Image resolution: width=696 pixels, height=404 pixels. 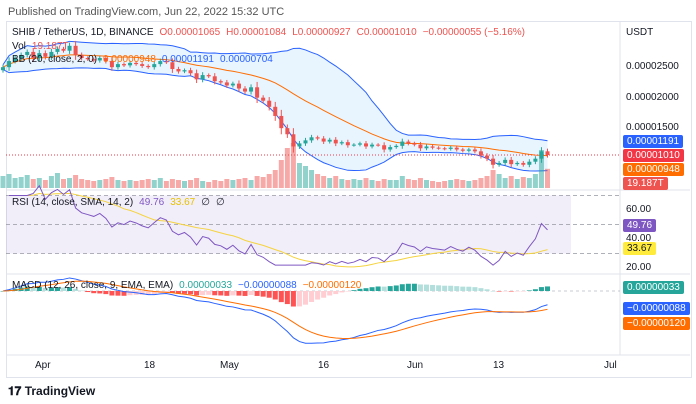 I want to click on legend-rsi: RSI (14, close, SMA, 14, 2) 49.76 33.67 ∅ ∅, so click(x=121, y=202).